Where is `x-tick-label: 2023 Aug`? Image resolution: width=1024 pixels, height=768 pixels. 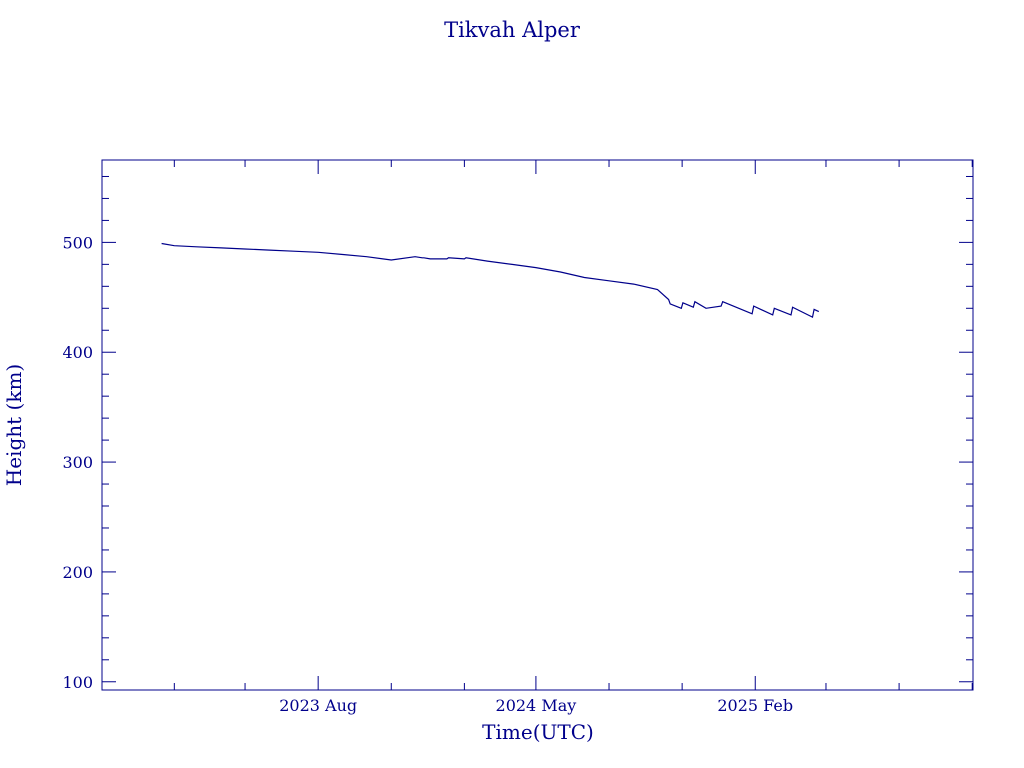 x-tick-label: 2023 Aug is located at coordinates (318, 705).